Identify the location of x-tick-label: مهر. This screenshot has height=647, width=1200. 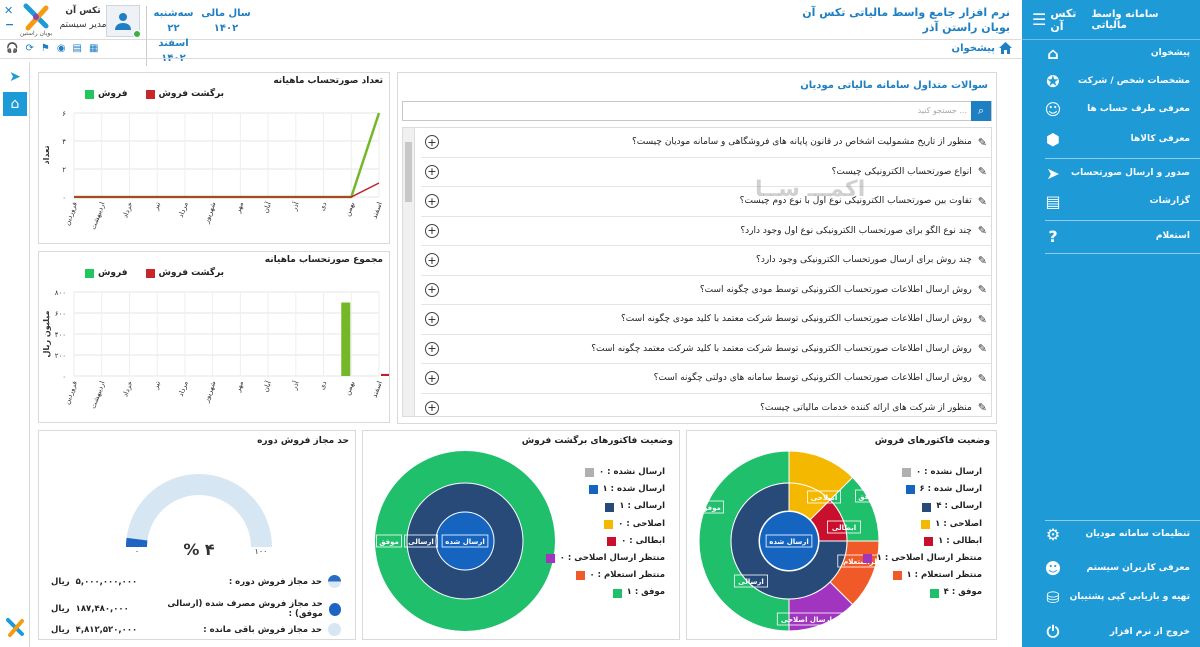
(240, 208).